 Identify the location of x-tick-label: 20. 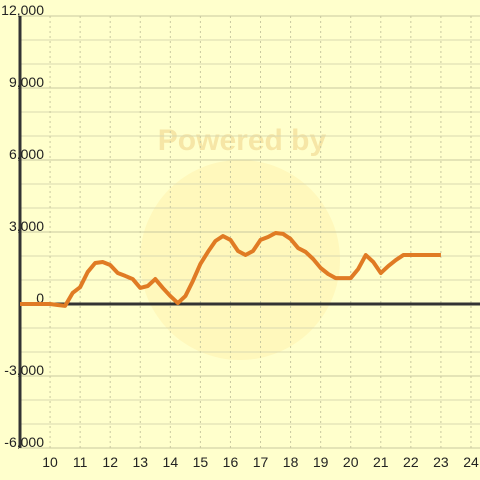
(351, 462).